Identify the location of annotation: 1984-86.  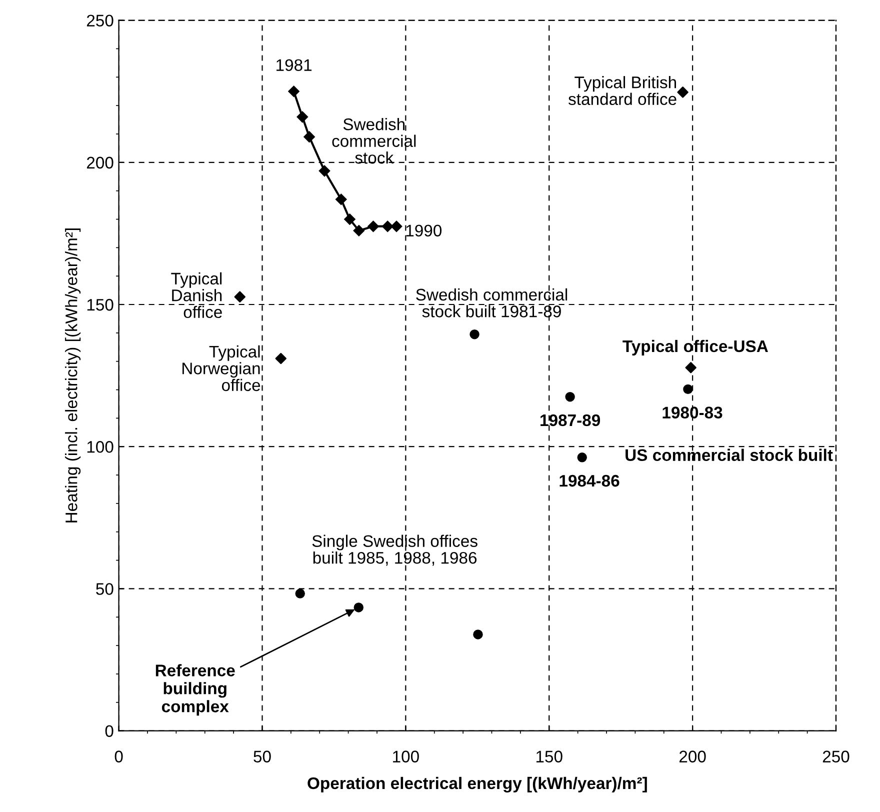
(590, 480).